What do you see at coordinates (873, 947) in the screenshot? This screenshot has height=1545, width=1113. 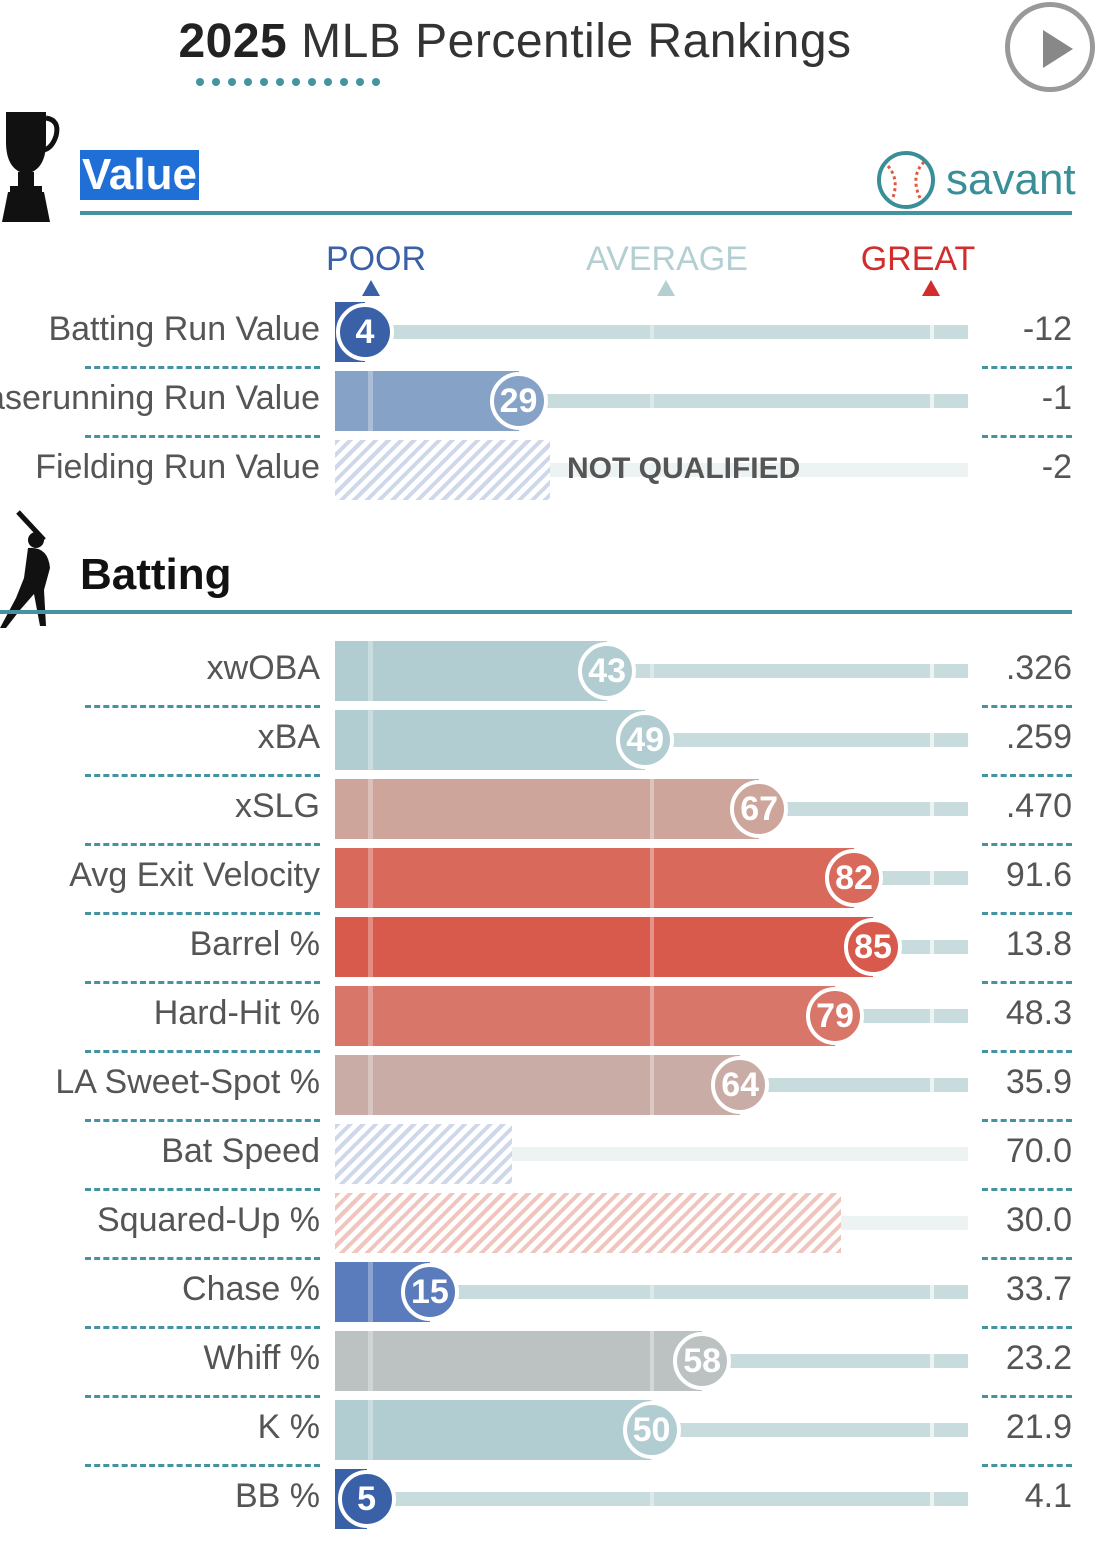 I see `percentile-bubble: 85` at bounding box center [873, 947].